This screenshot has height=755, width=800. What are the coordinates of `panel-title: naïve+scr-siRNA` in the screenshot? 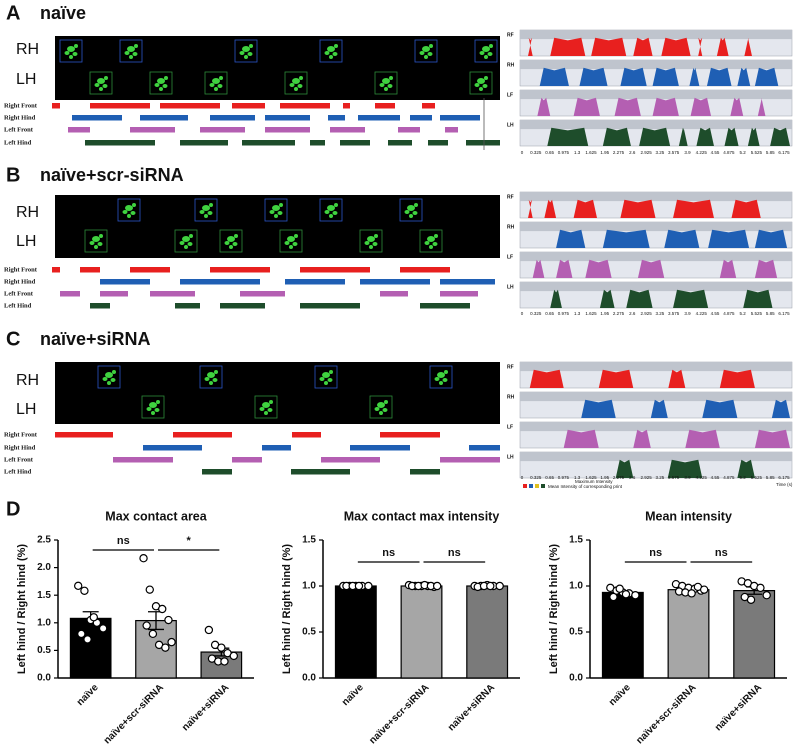 It's located at (112, 175).